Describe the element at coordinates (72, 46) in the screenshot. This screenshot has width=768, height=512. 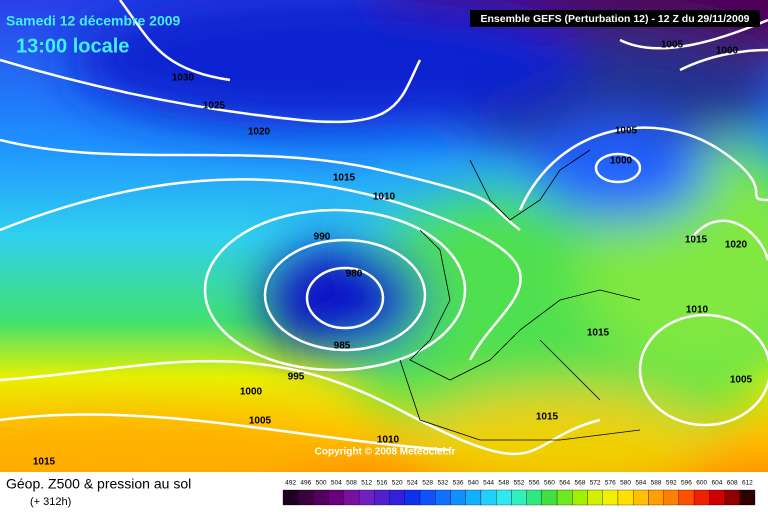
I see `time: 13:00 locale` at that location.